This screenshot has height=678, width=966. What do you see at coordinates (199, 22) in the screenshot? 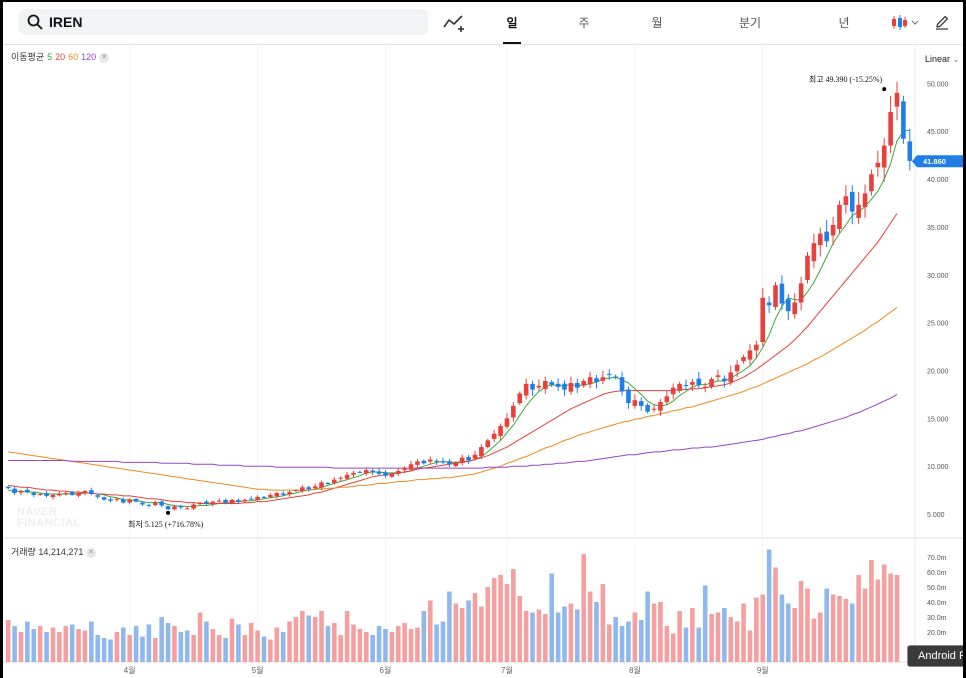
I see `search-input` at bounding box center [199, 22].